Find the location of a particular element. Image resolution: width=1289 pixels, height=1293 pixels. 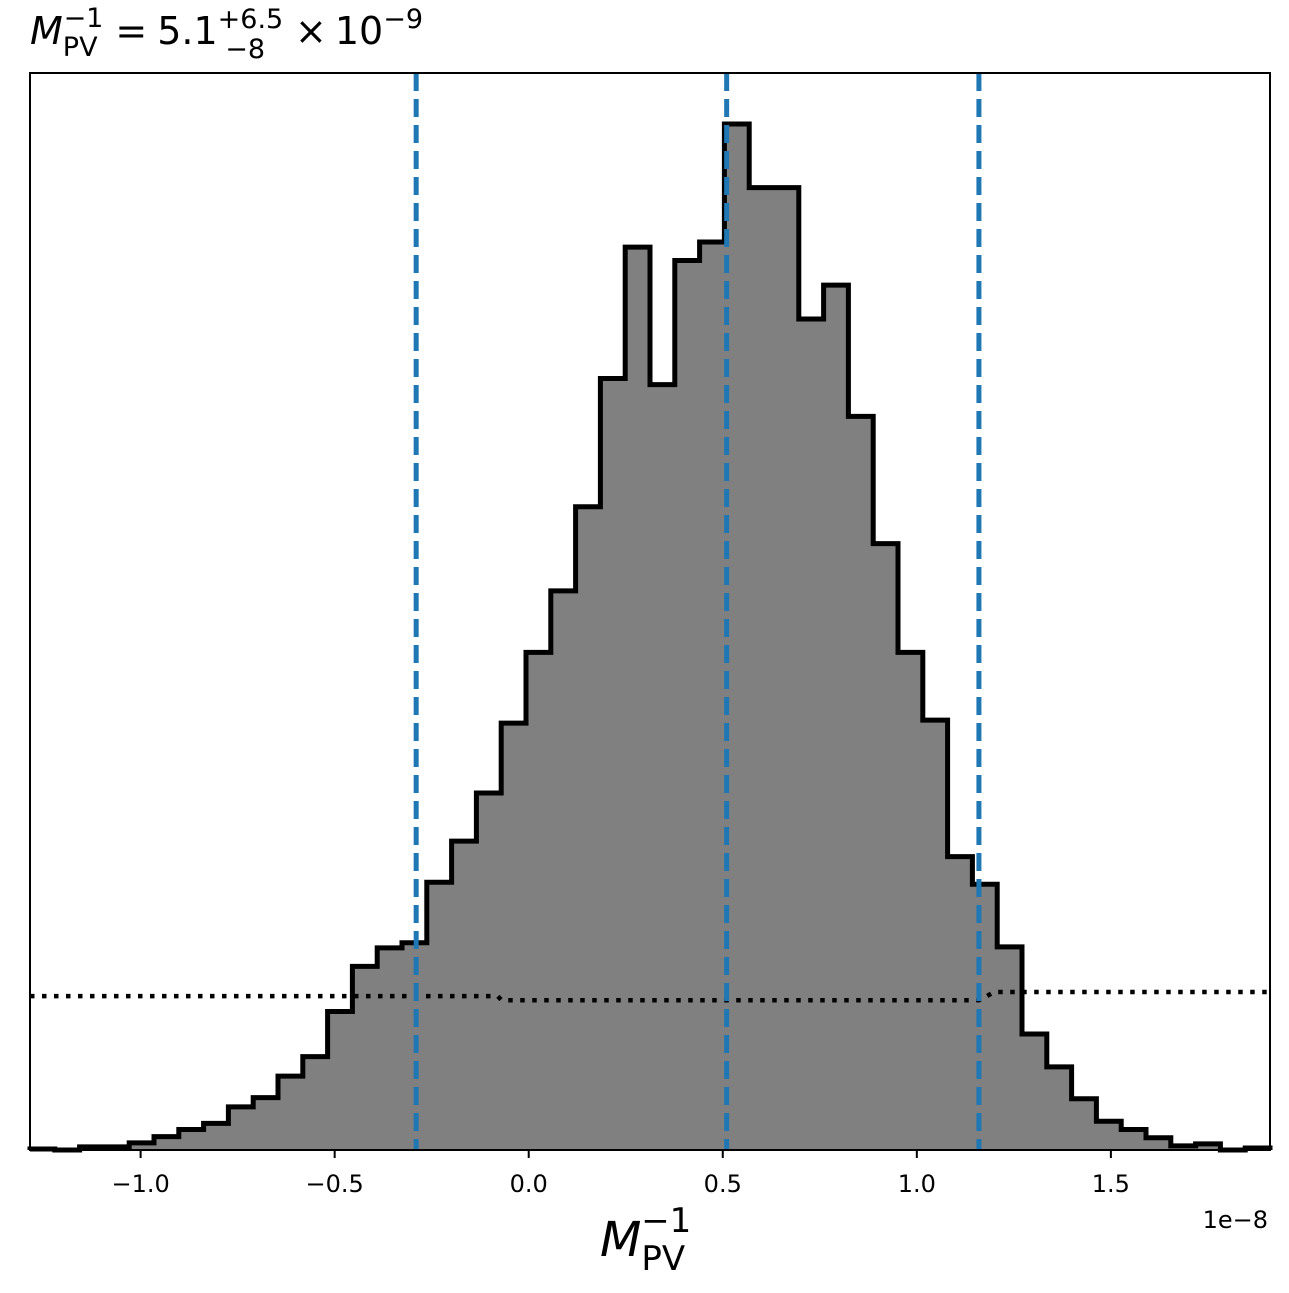

x-tick-label: 1.5 is located at coordinates (1111, 1184).